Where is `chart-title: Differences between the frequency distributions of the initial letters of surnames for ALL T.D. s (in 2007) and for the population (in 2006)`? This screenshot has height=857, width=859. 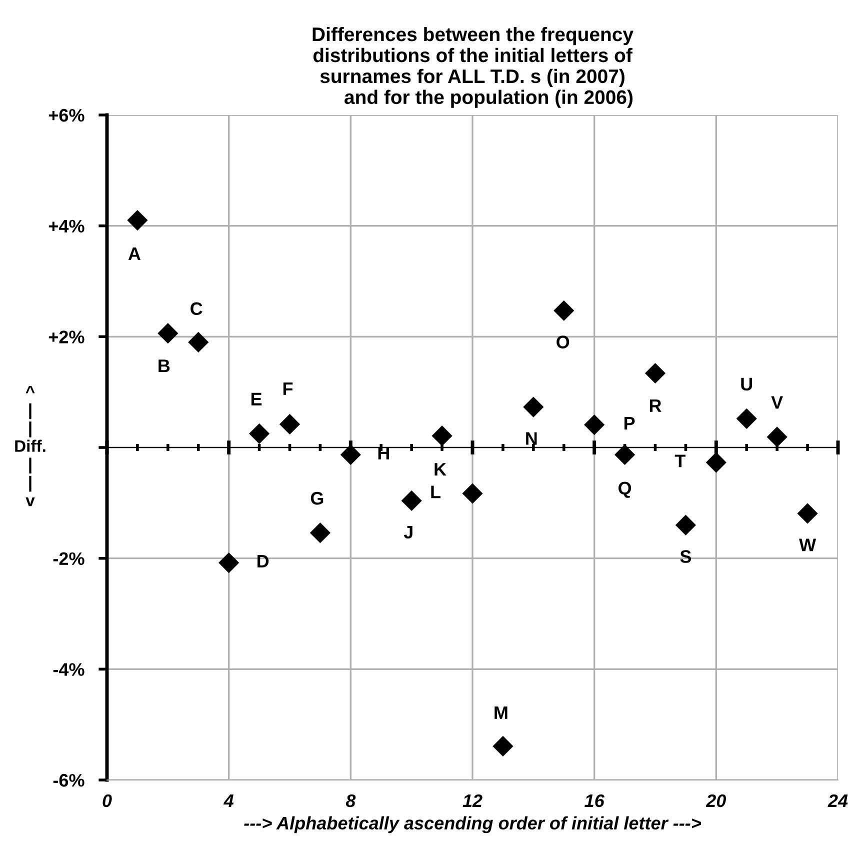 chart-title: Differences between the frequency distributions of the initial letters of surnames for ALL T.D. s (in 2007) and for the population (in 2006) is located at coordinates (473, 67).